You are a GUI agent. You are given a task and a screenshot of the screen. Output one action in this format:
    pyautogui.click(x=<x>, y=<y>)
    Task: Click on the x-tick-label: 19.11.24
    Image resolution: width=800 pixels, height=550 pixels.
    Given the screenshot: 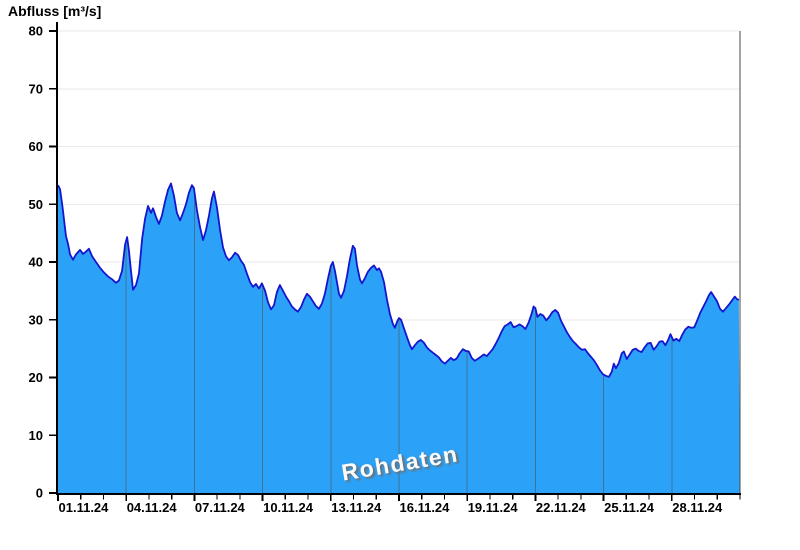 What is the action you would take?
    pyautogui.click(x=493, y=507)
    